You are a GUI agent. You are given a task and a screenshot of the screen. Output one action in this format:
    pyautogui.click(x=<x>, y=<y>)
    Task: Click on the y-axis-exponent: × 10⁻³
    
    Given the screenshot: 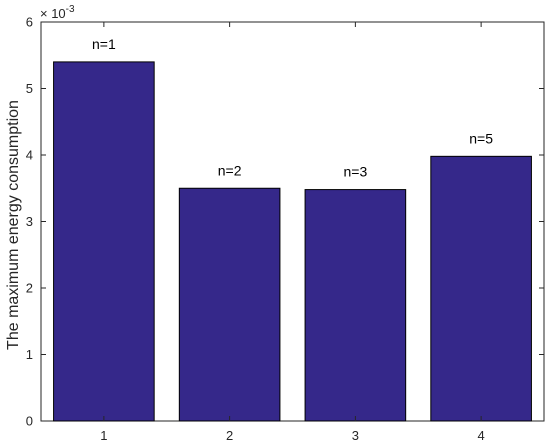 What is the action you would take?
    pyautogui.click(x=57, y=12)
    